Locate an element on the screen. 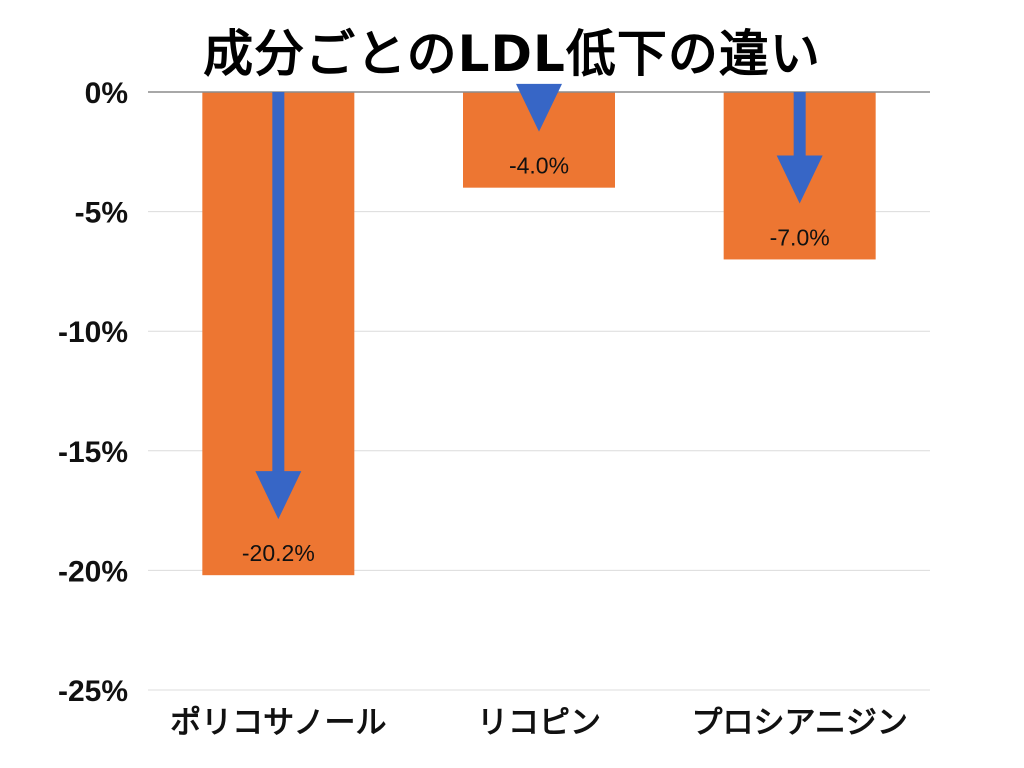 The image size is (1024, 768). y-axis-ticks: 0% -5% -10% -15% -20% -25% is located at coordinates (93, 392).